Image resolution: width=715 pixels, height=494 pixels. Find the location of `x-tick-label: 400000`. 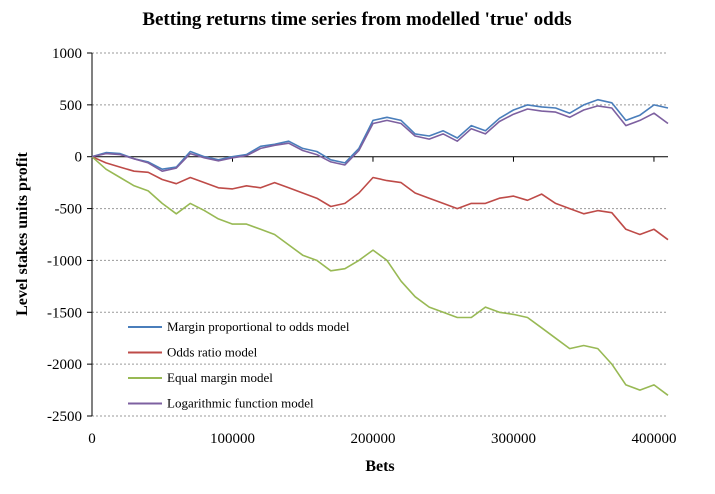

x-tick-label: 400000 is located at coordinates (653, 439).